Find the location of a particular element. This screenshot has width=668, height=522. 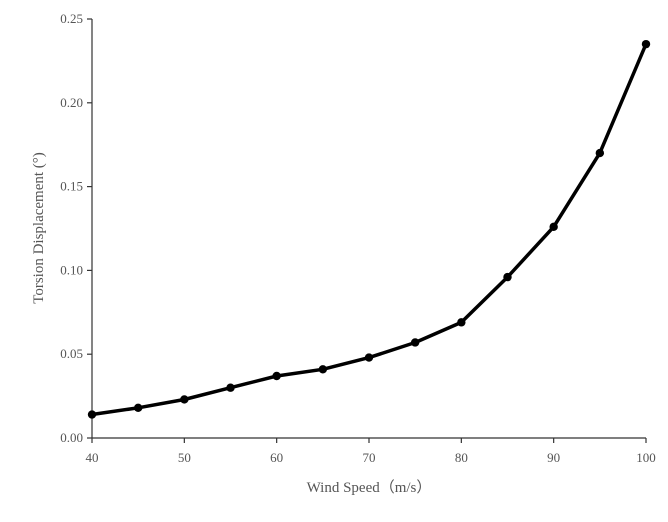

y-ticks: 0.00 0.05 0.10 0.15 0.20 0.25 is located at coordinates (76, 228).